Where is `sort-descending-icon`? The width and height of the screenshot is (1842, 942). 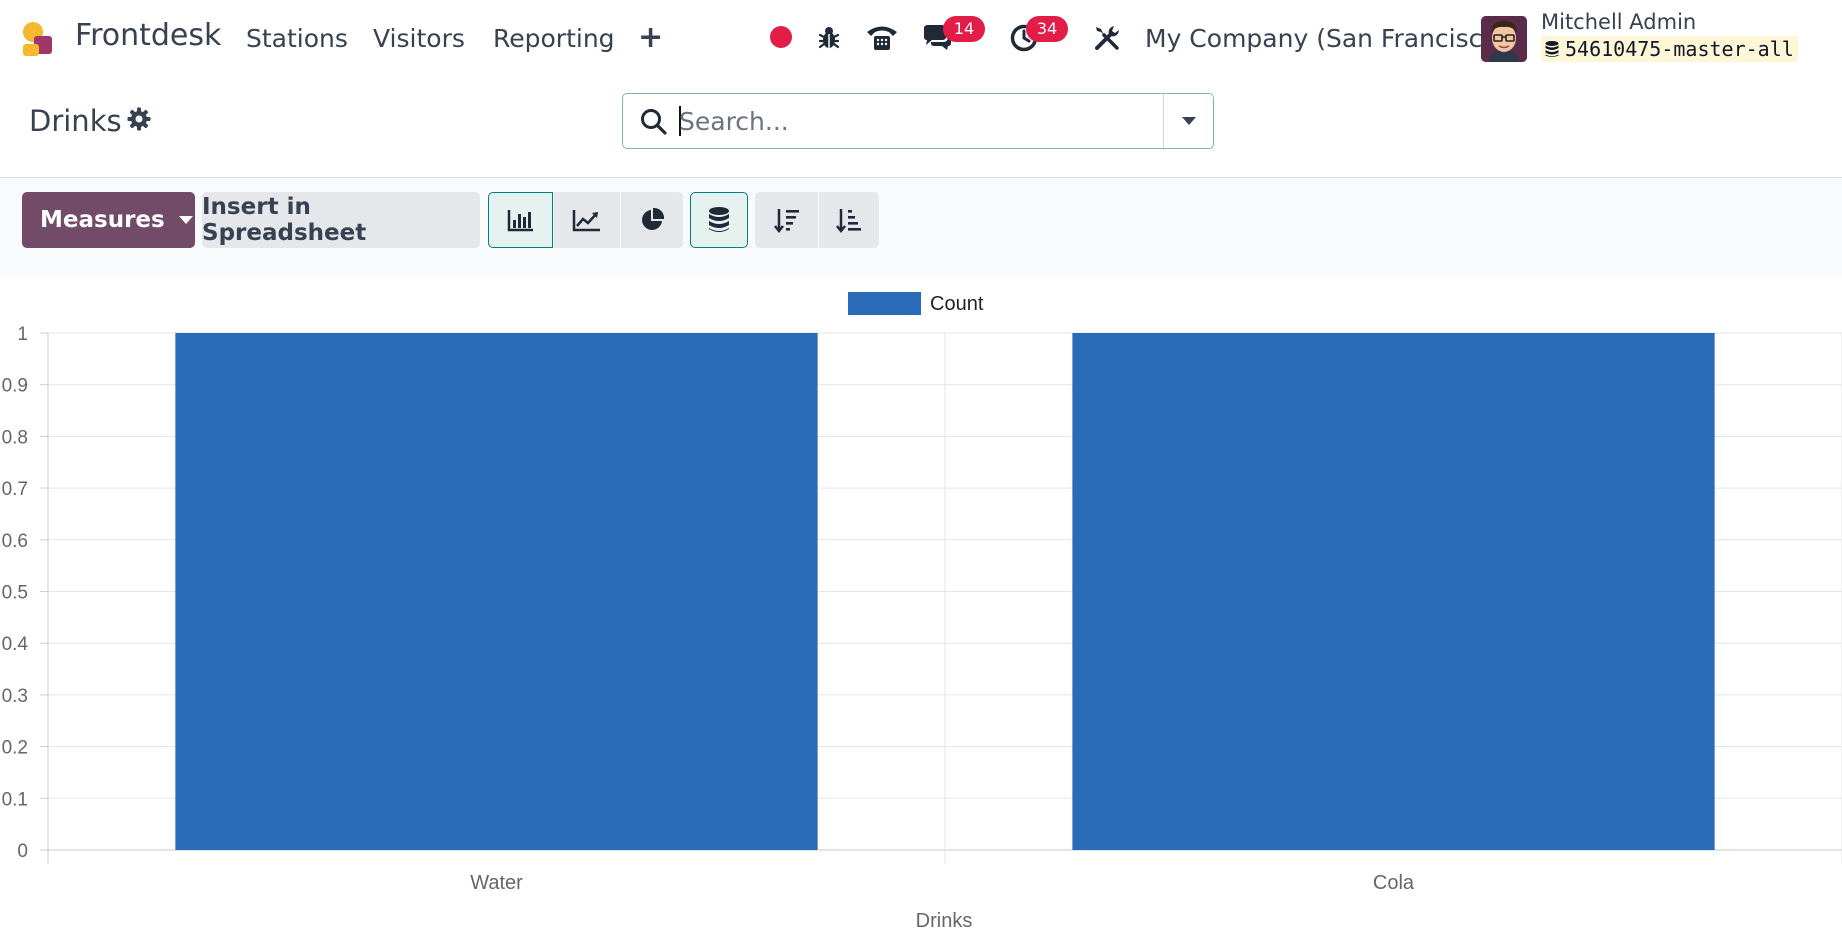 sort-descending-icon is located at coordinates (786, 221).